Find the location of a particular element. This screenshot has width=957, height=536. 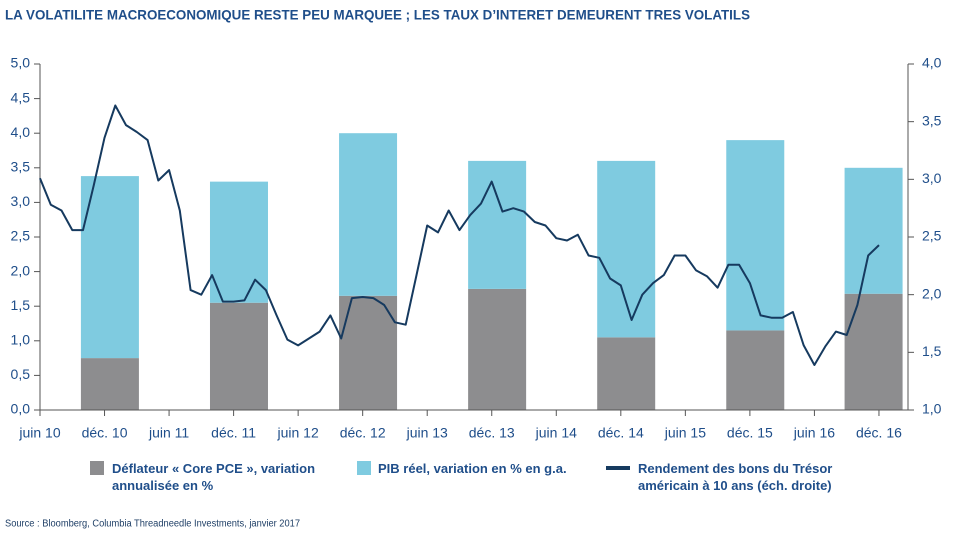

y-tick-label: 0,0 is located at coordinates (21, 409).